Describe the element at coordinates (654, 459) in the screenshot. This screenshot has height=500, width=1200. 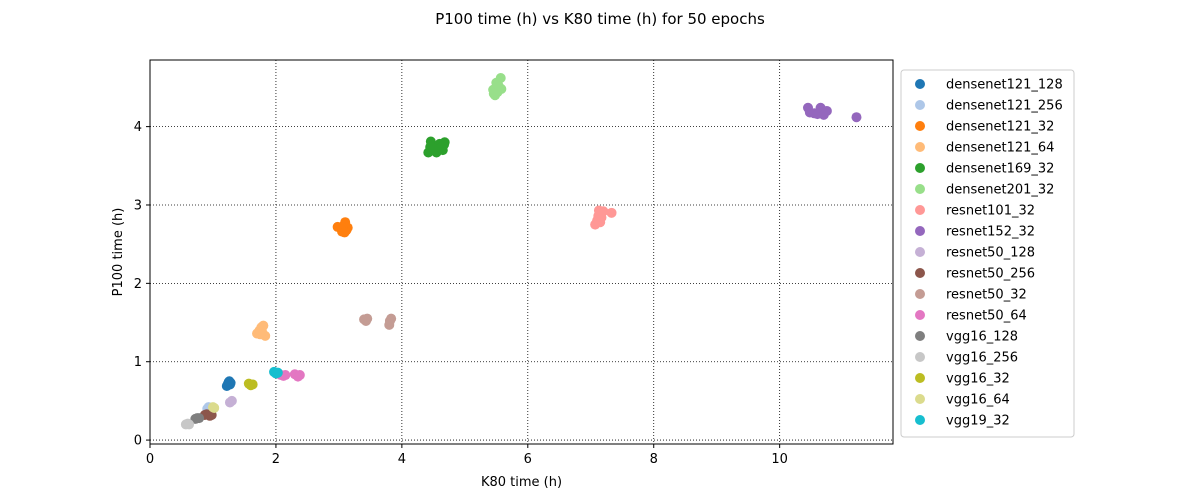
I see `x-tick-label: 8` at that location.